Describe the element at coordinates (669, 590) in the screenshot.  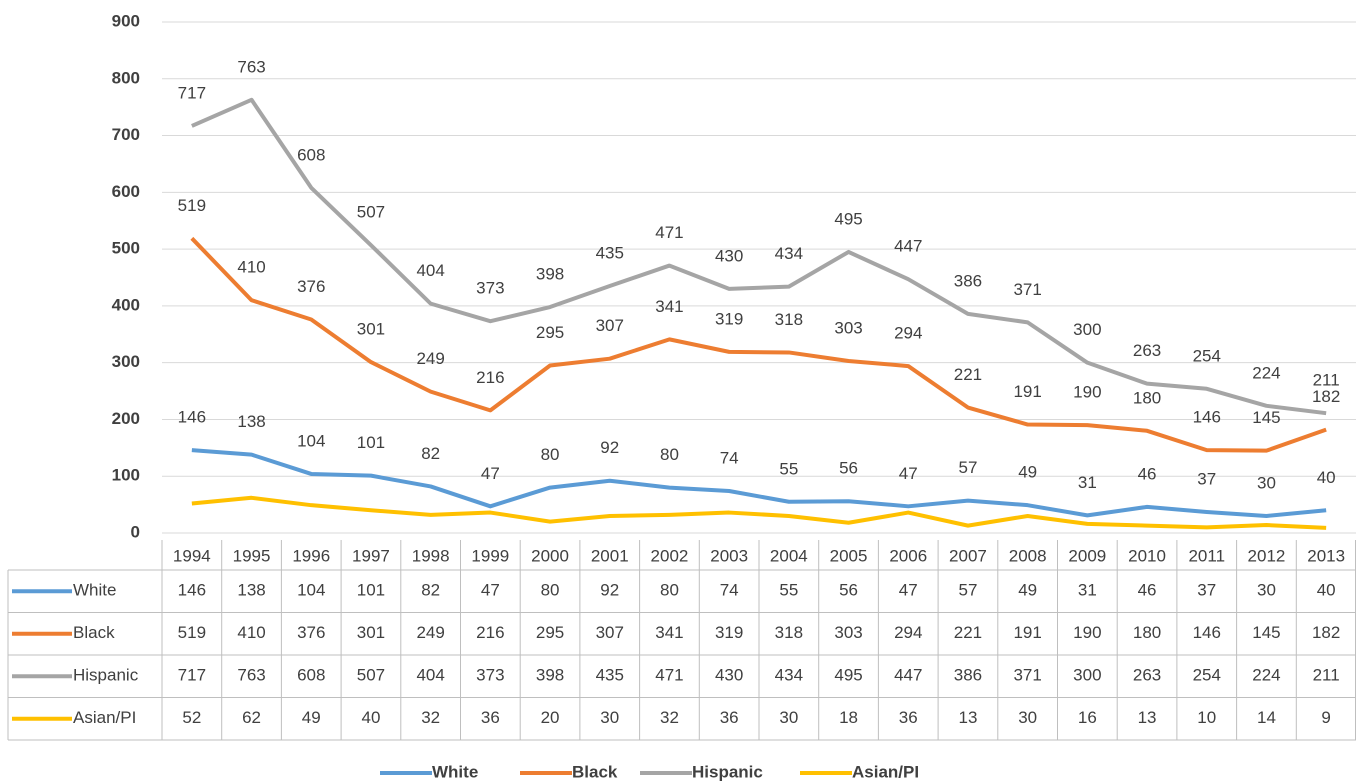
I see `table-cell: 80` at that location.